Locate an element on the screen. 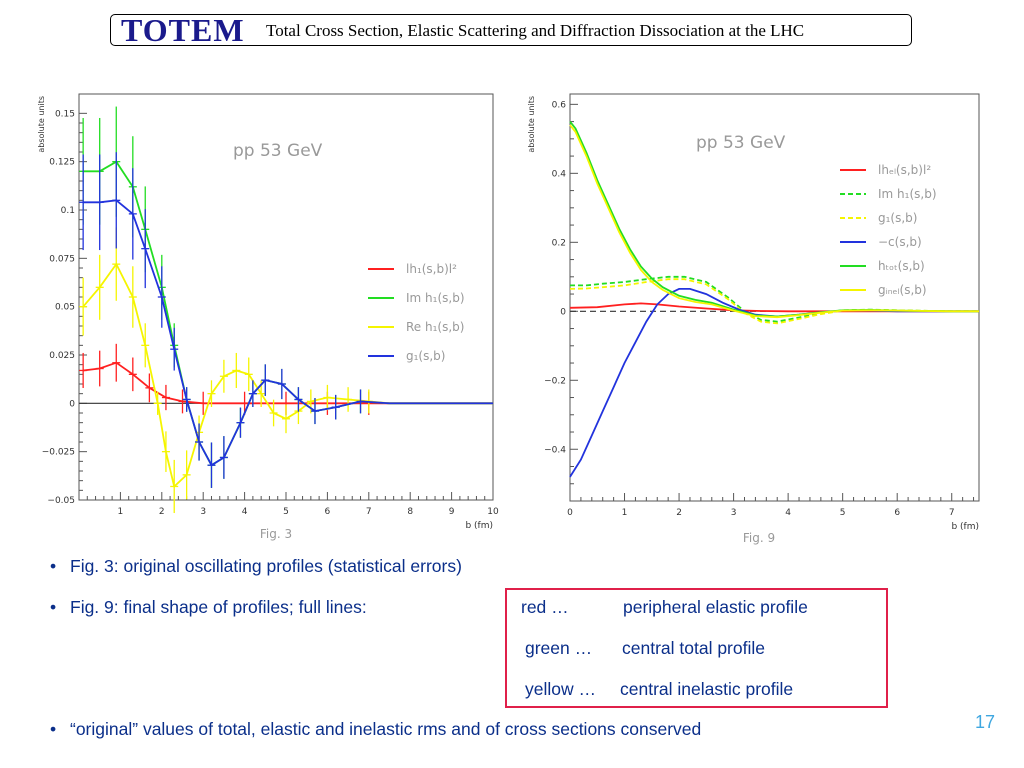 The height and width of the screenshot is (768, 1024). figure-label: Fig. 9 is located at coordinates (759, 538).